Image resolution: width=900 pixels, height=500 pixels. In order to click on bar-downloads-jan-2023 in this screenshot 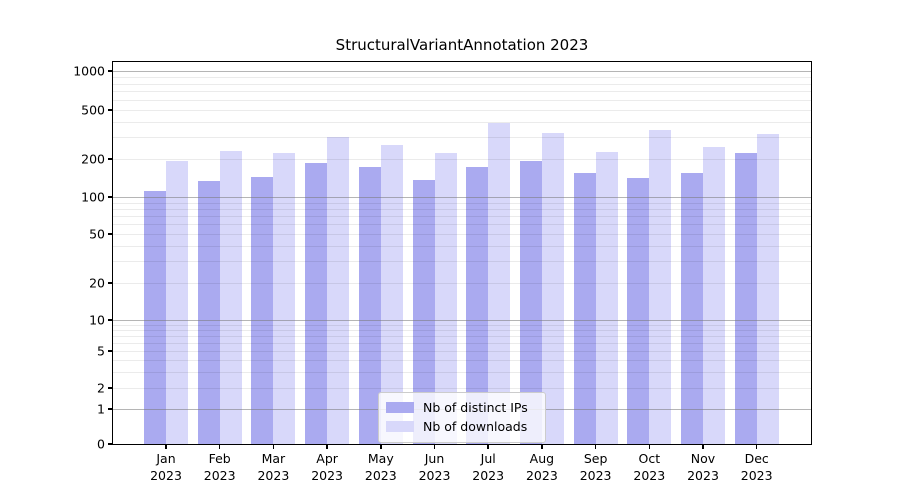, I will do `click(177, 302)`.